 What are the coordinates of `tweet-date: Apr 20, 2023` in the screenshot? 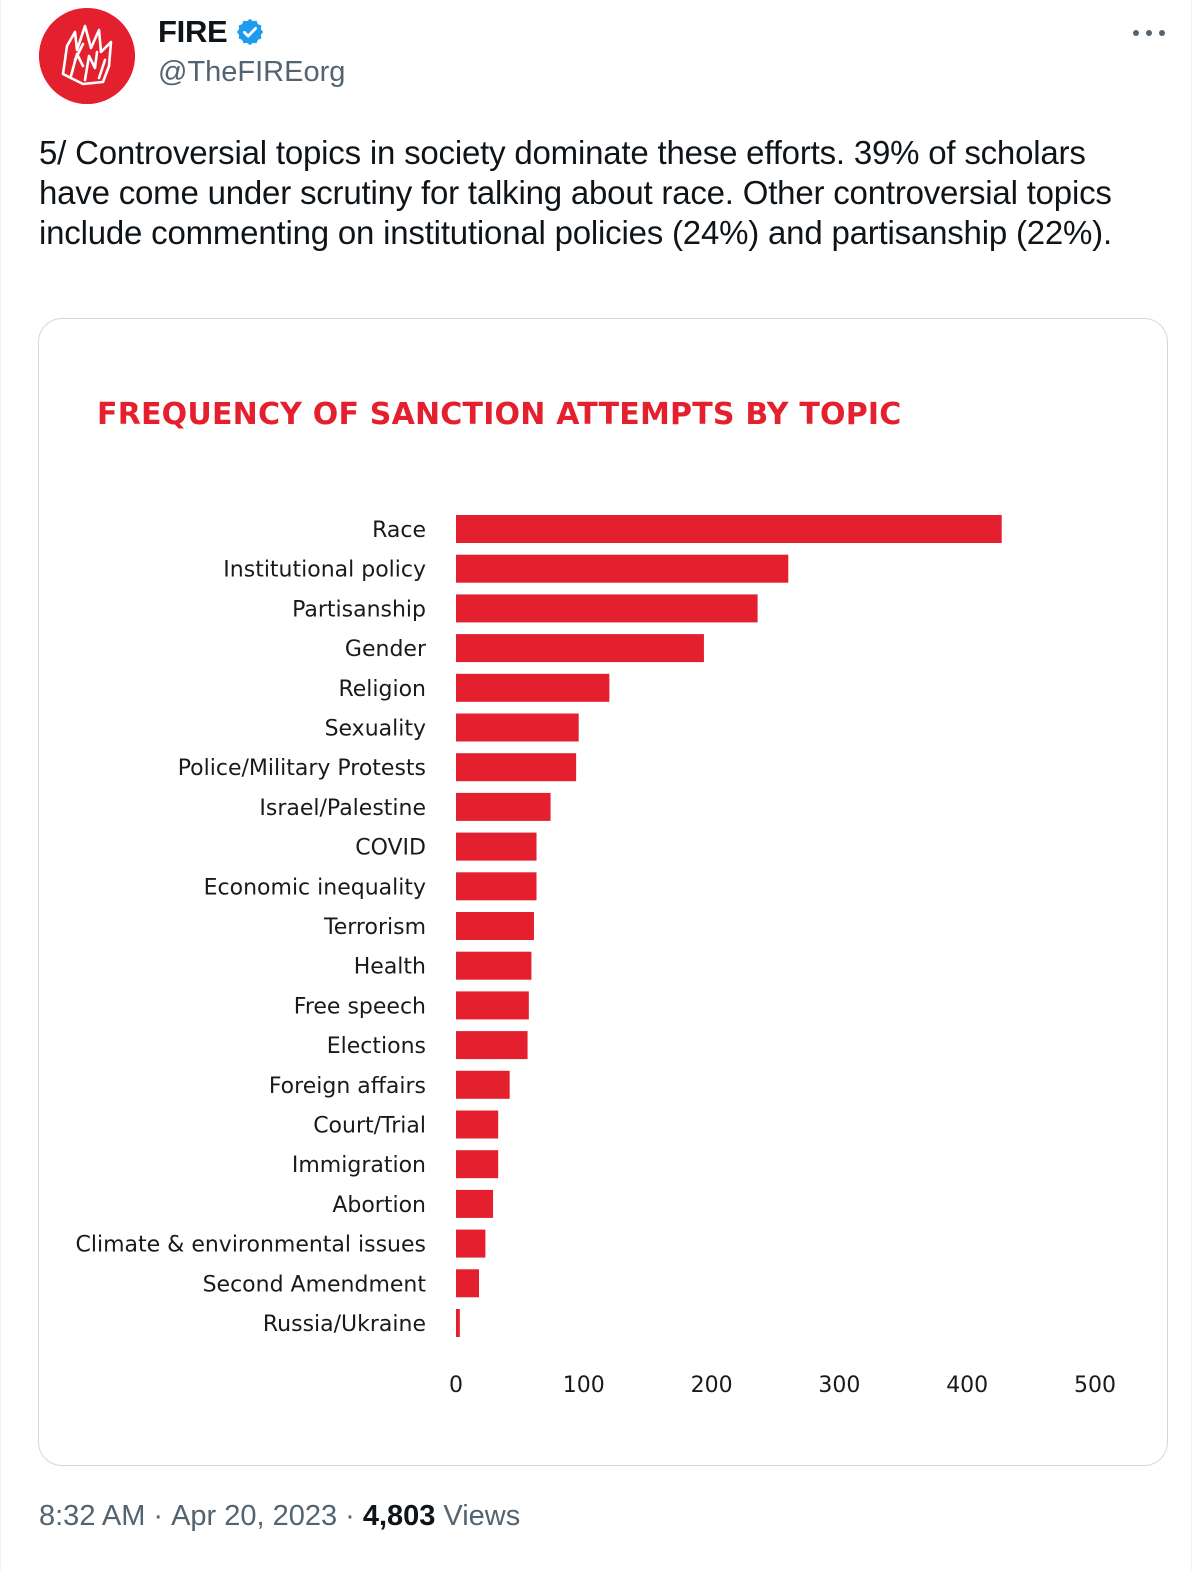 It's located at (254, 1516).